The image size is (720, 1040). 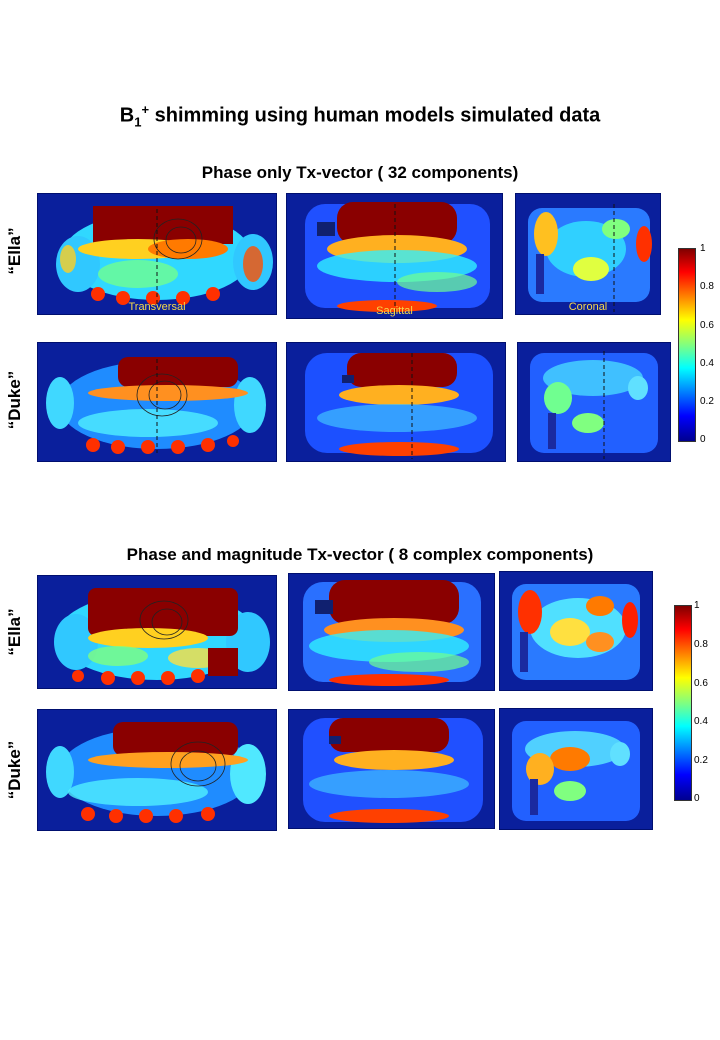 I want to click on map-duke-transversal-phase, so click(x=157, y=402).